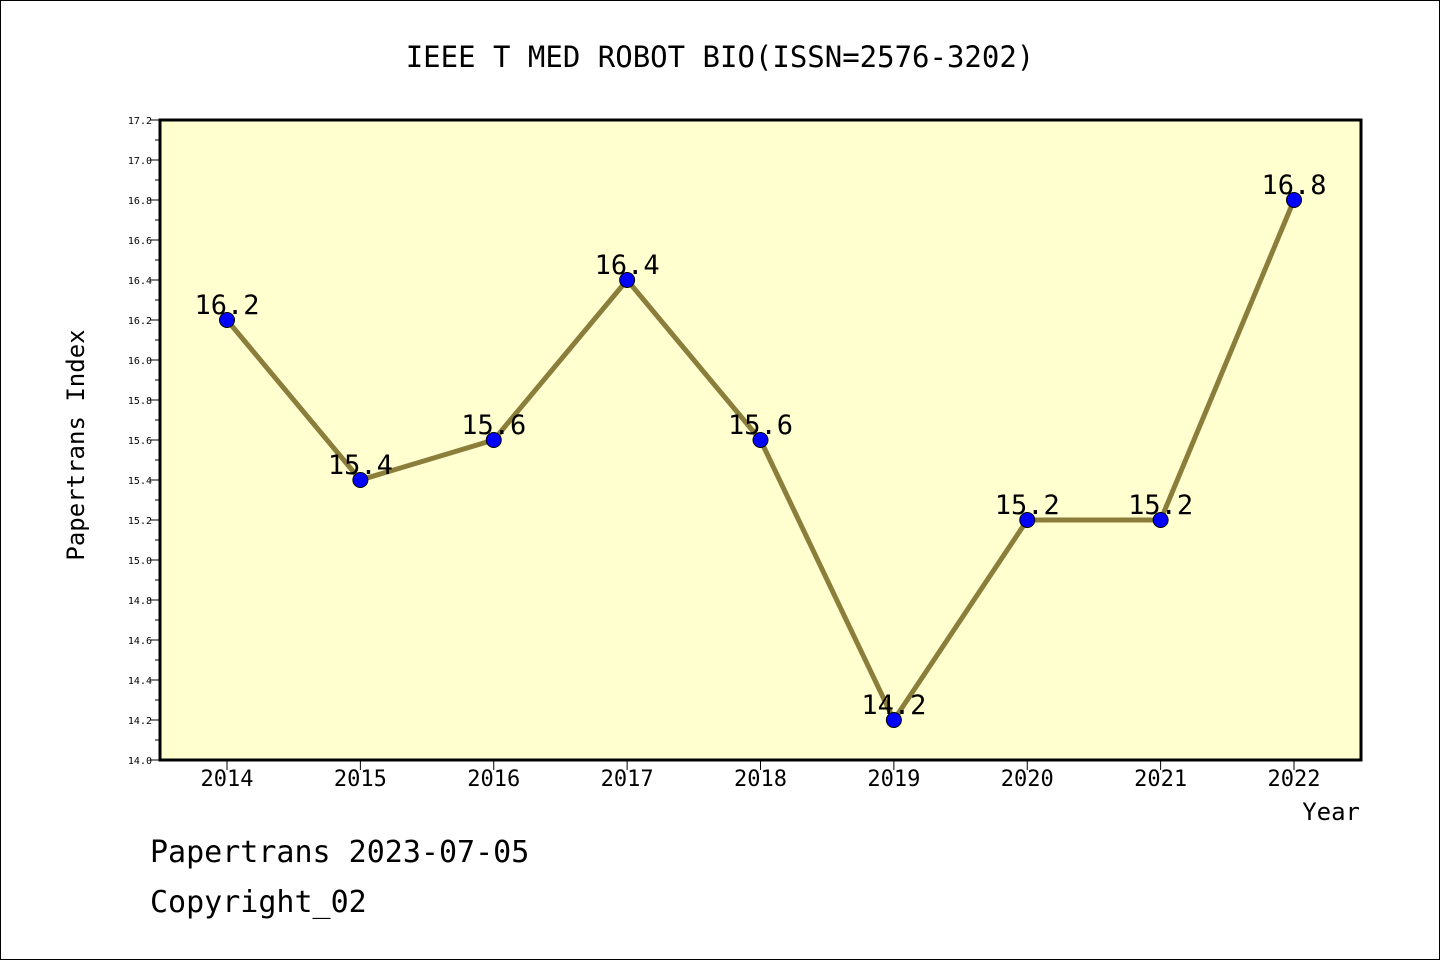 The height and width of the screenshot is (960, 1440). I want to click on y-tick-label: 16.2, so click(140, 321).